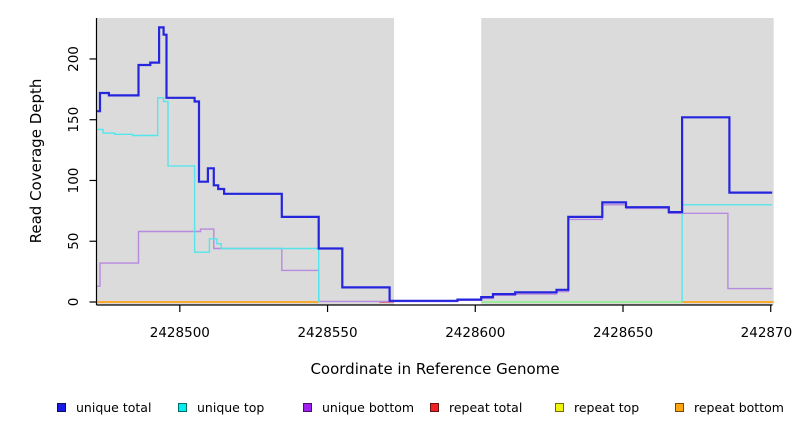 The width and height of the screenshot is (792, 432). What do you see at coordinates (486, 407) in the screenshot?
I see `legend-label-repeat-total: repeat total` at bounding box center [486, 407].